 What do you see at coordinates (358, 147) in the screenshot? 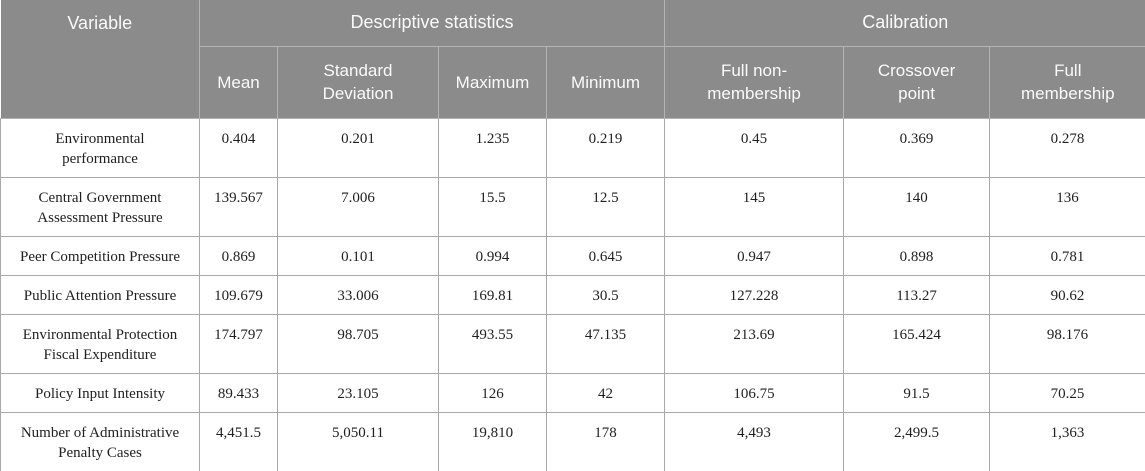
I see `value-cell: 0.201` at bounding box center [358, 147].